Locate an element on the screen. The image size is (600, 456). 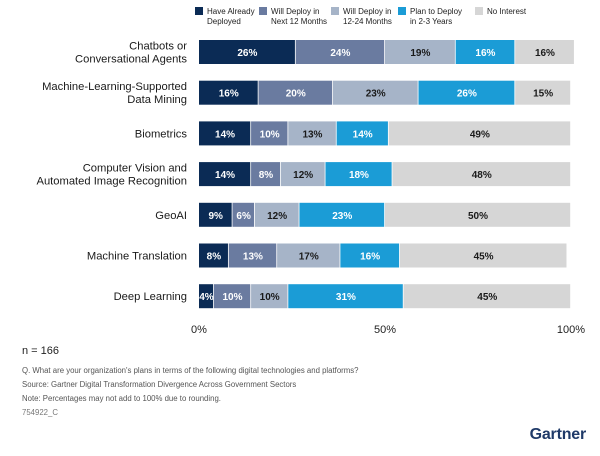
data-label: 19% is located at coordinates (420, 53).